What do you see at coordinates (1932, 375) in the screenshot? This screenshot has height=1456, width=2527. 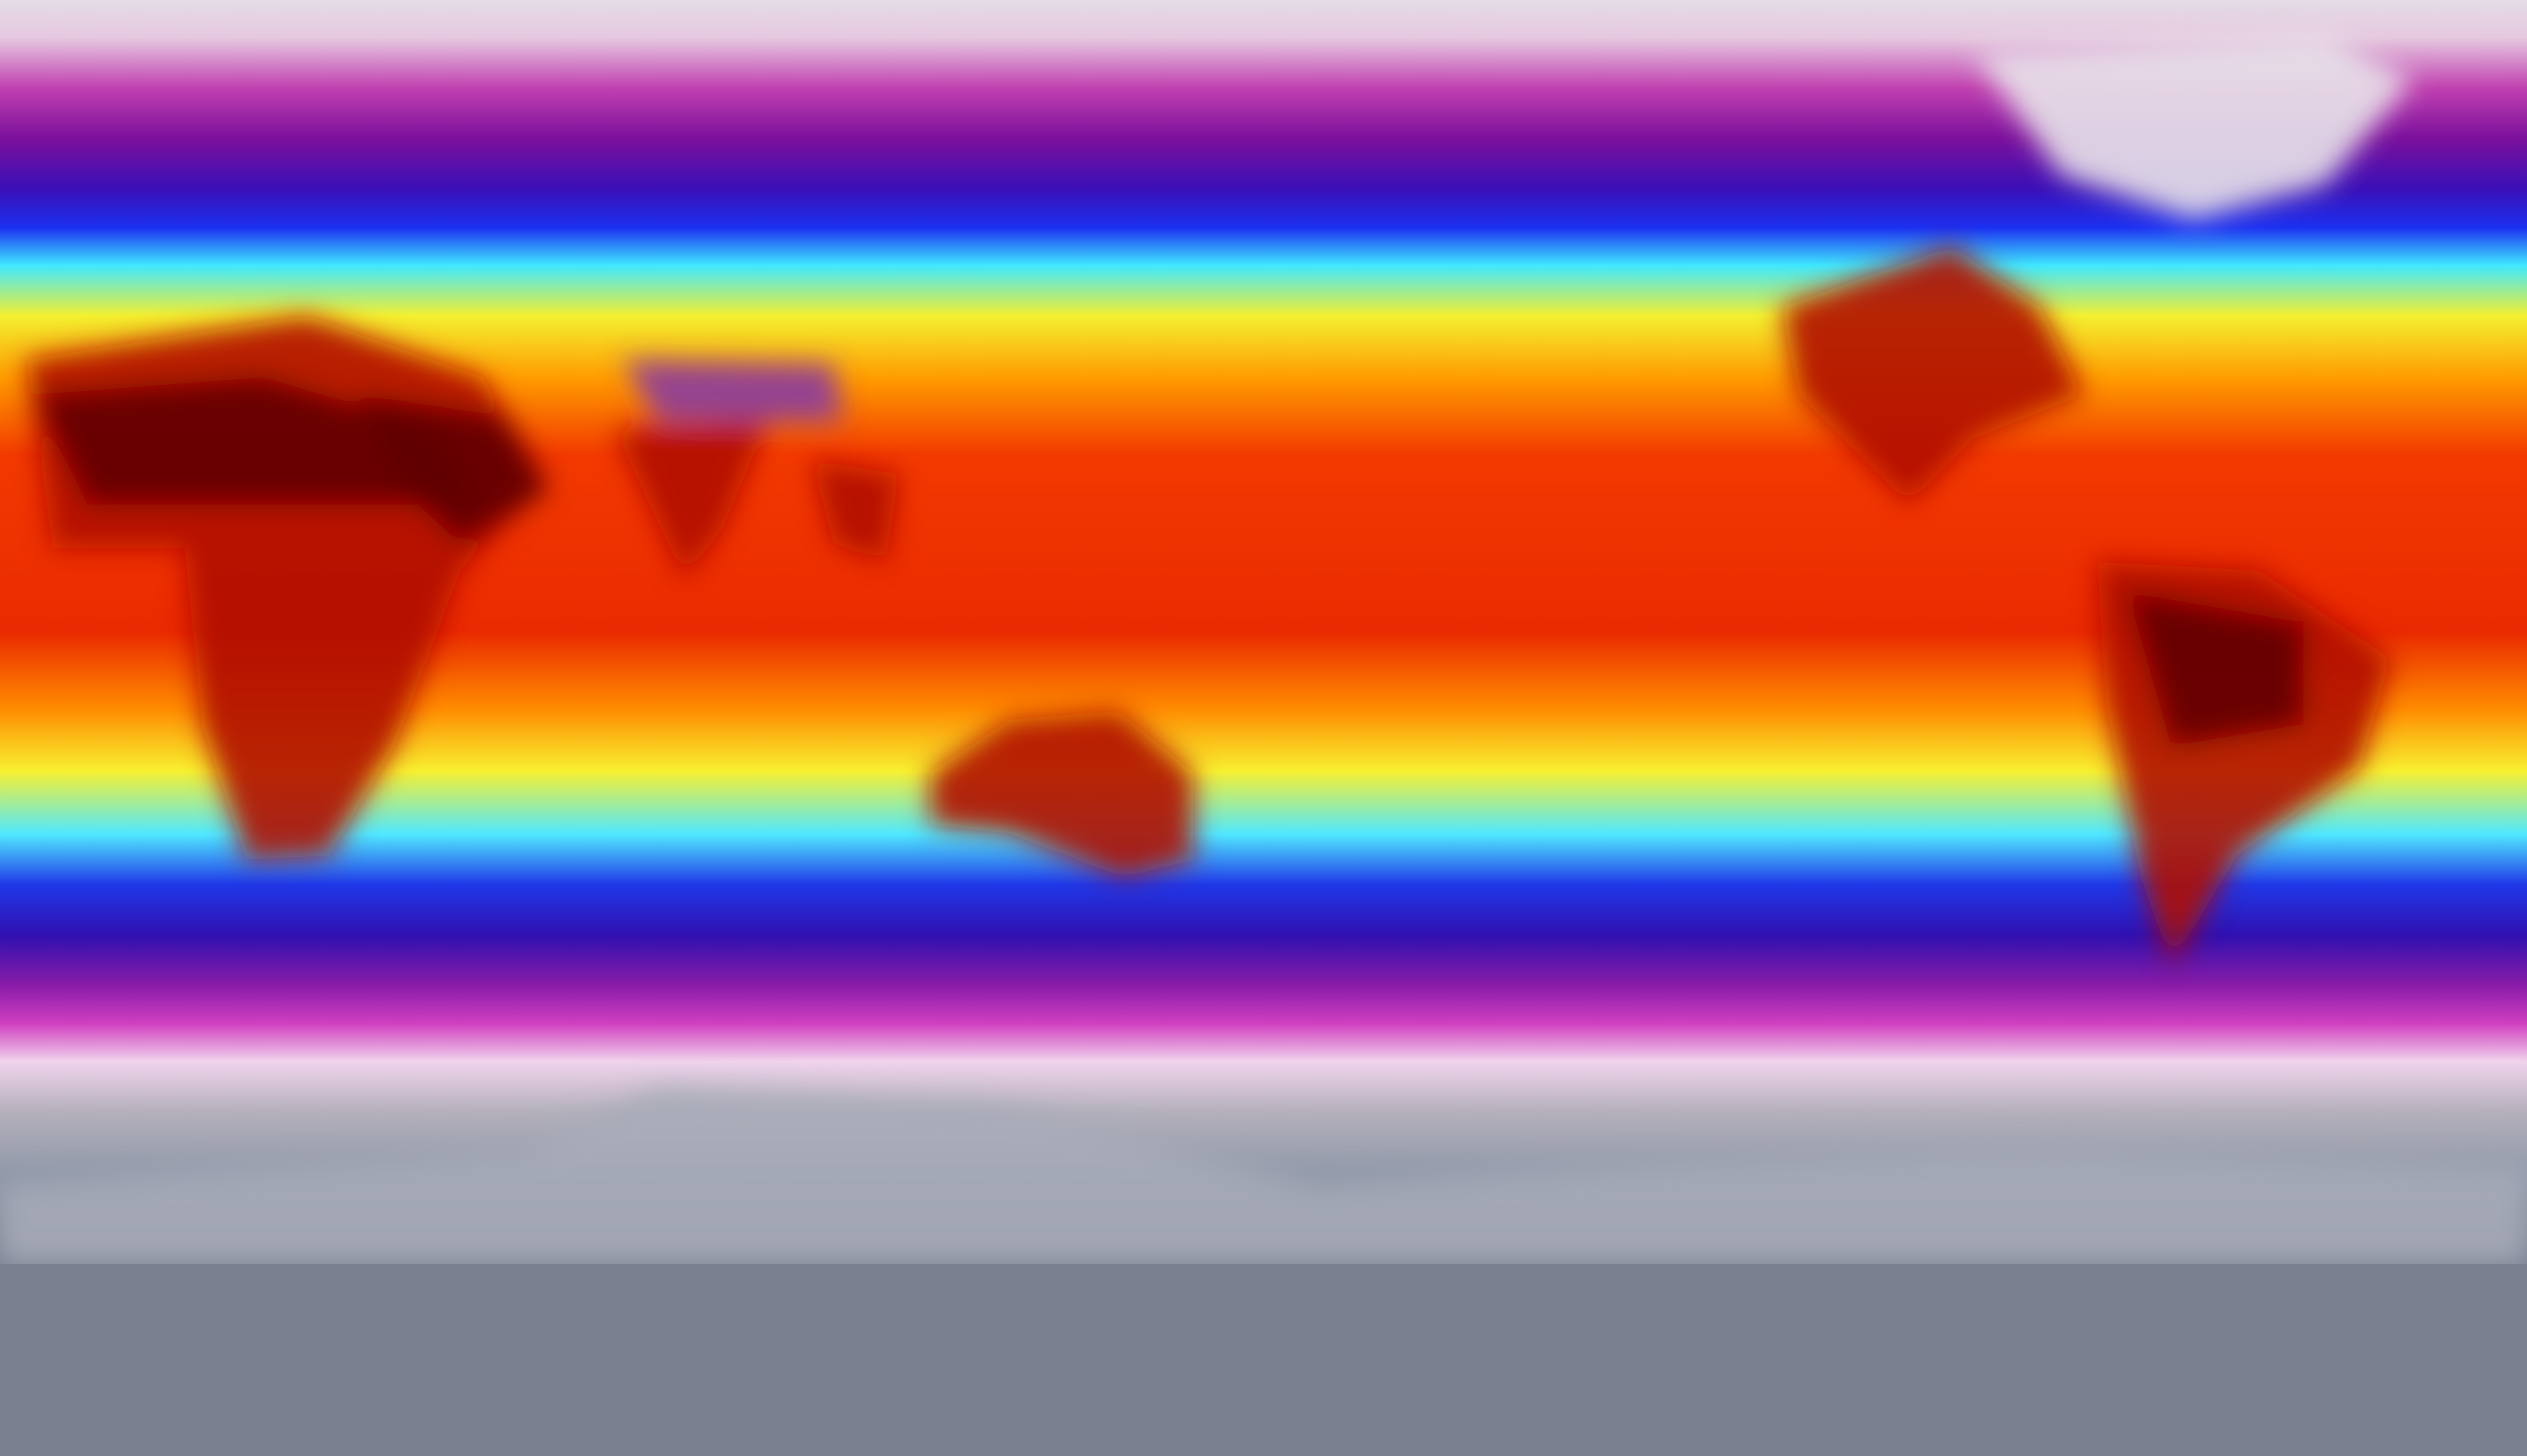 I see `north-america` at bounding box center [1932, 375].